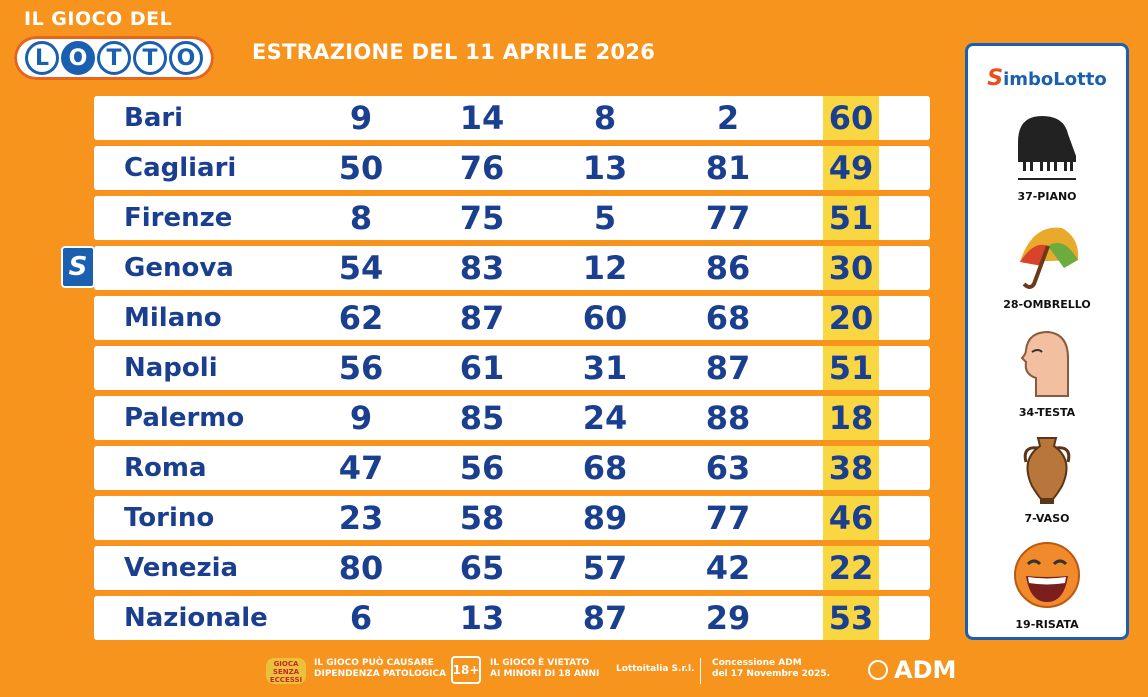 The width and height of the screenshot is (1148, 697). I want to click on adm-emblem-icon, so click(878, 670).